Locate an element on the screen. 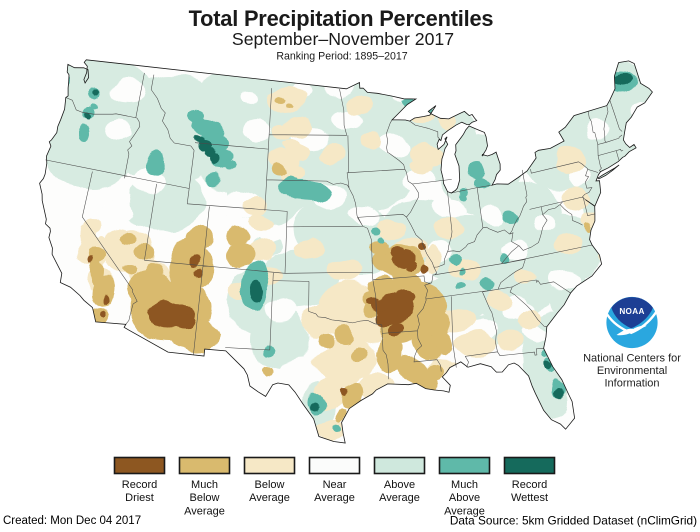 Image resolution: width=700 pixels, height=532 pixels. svg-text:Total Precipitation Percentile: Total Precipitation Percentiles is located at coordinates (341, 18).